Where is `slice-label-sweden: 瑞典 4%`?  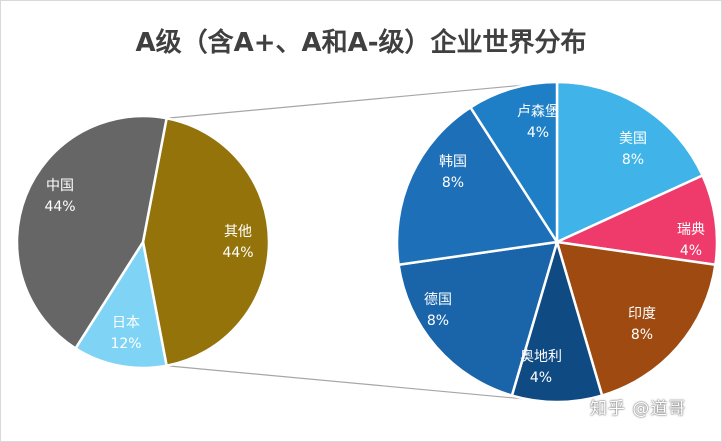
slice-label-sweden: 瑞典 4% is located at coordinates (691, 240).